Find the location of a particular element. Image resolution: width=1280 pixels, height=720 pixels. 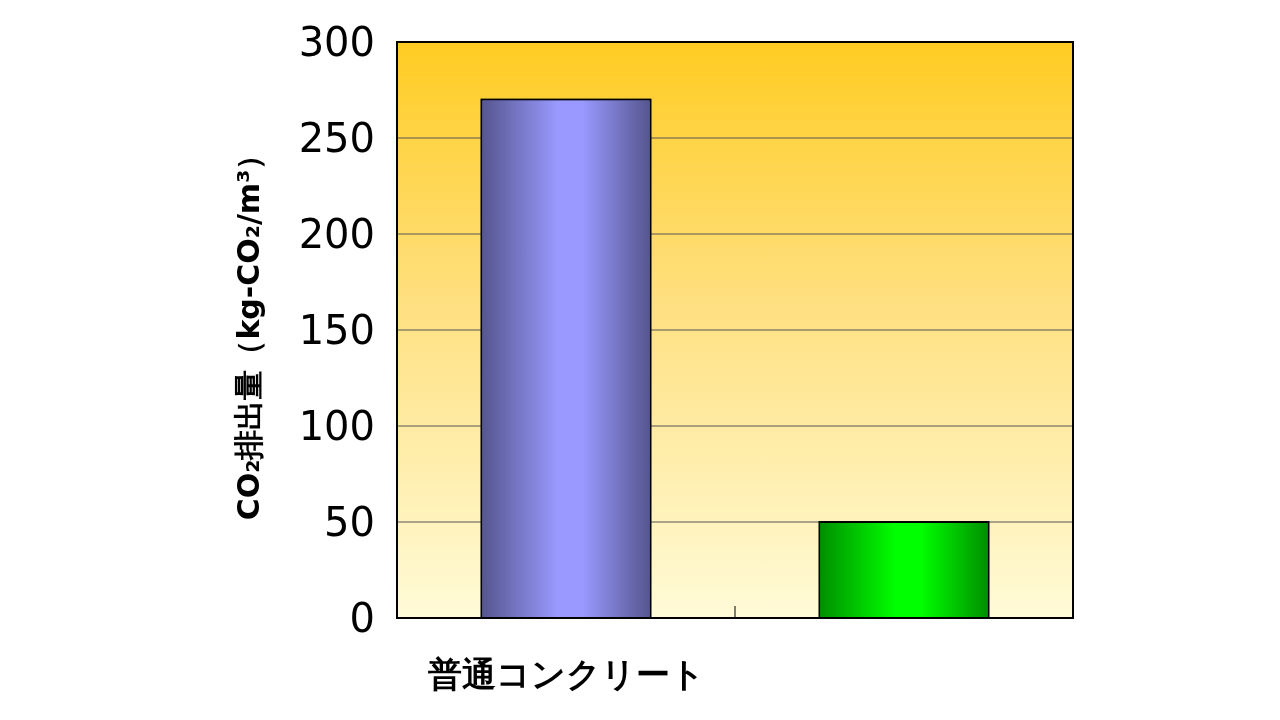

y-tick-label: 200 is located at coordinates (336, 234).